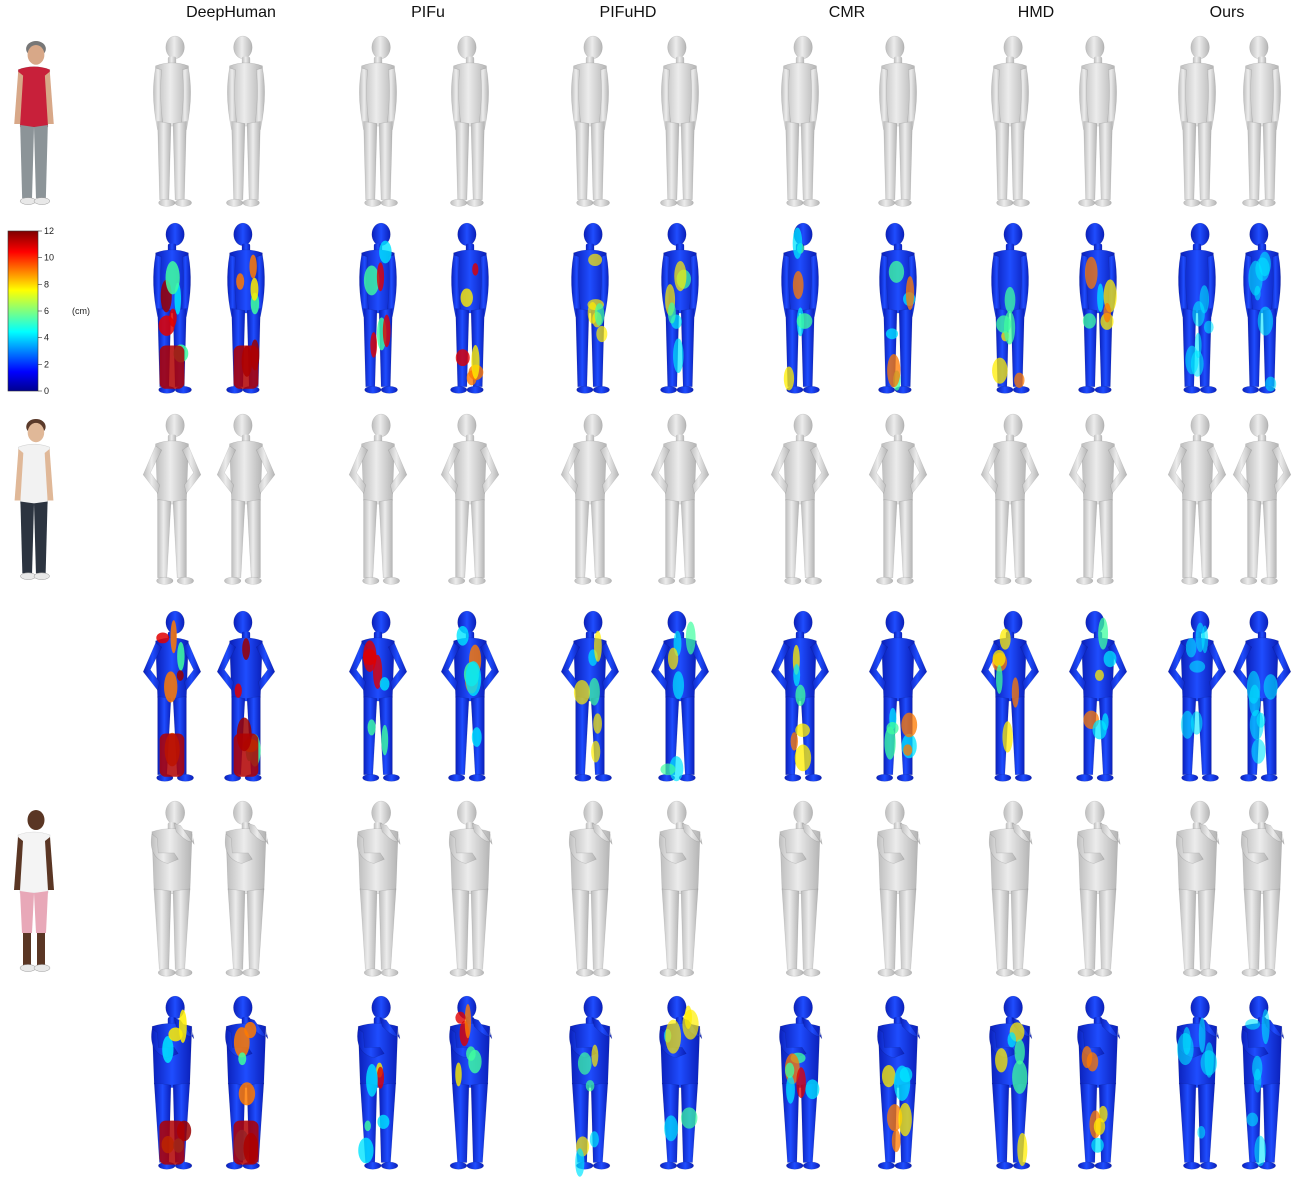 The image size is (1301, 1180). Describe the element at coordinates (46, 391) in the screenshot. I see `colorbar-tick-label: 0` at that location.